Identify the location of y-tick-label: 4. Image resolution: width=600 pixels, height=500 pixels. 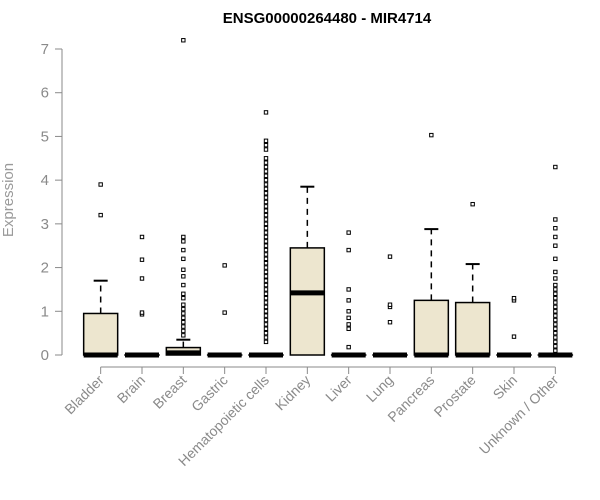
(45, 180).